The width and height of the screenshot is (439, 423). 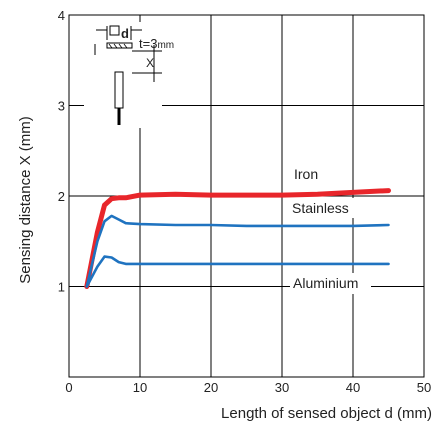 What do you see at coordinates (129, 75) in the screenshot?
I see `sensor-target-inset: d X t=3mm` at bounding box center [129, 75].